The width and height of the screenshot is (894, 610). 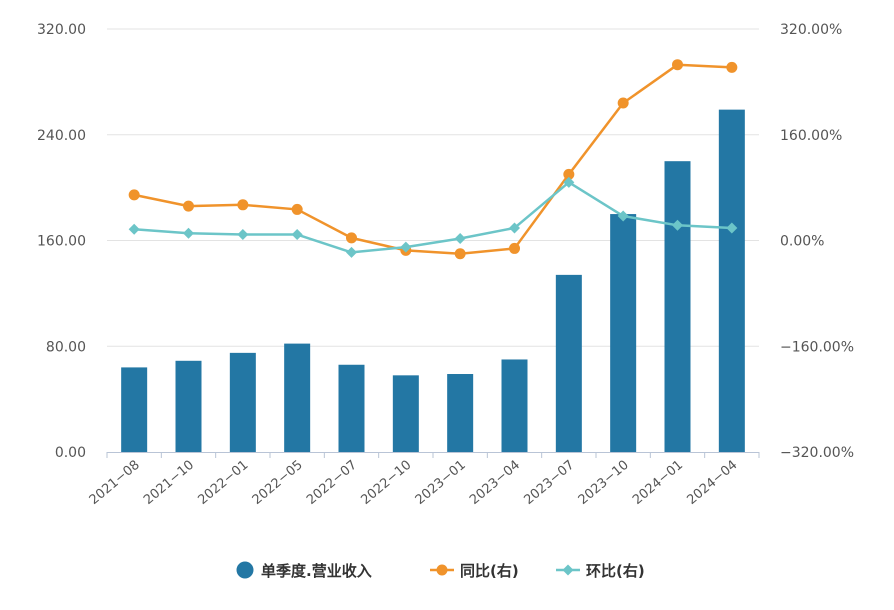 I want to click on legend: 单季度.营业收入 同比(右) 环比(右), so click(x=440, y=570).